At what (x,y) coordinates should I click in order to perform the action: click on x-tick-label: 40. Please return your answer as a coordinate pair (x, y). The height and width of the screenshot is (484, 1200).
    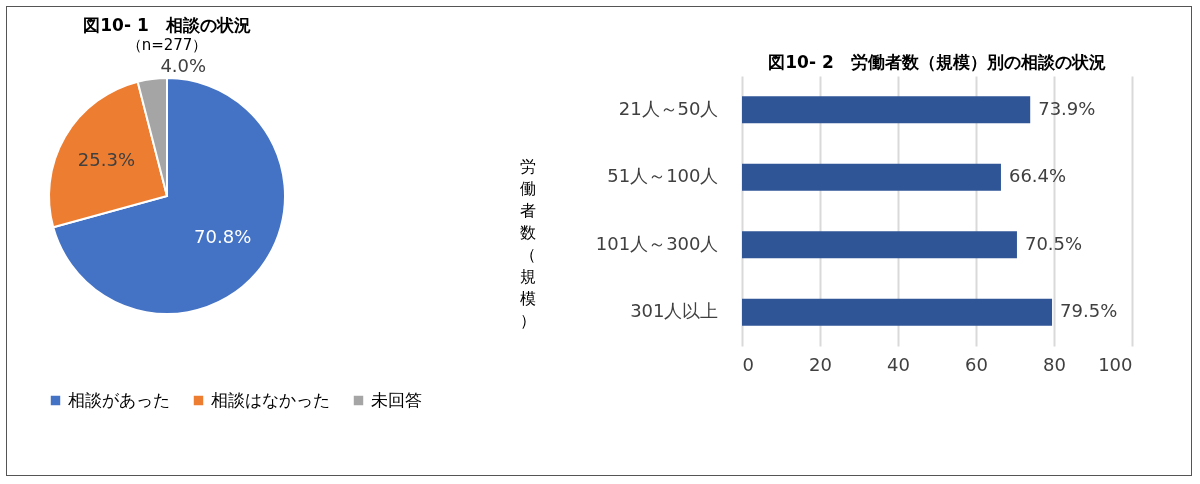
    Looking at the image, I should click on (898, 364).